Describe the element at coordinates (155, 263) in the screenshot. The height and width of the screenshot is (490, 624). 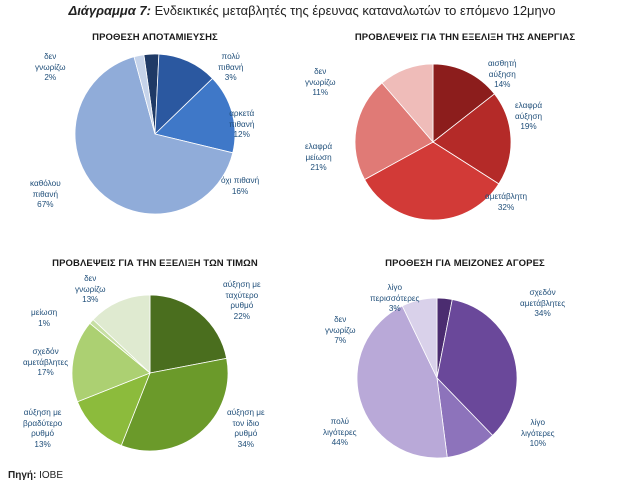
I see `chart-title: ΠΡΟΒΛΕΨΕΙΣ ΓΙΑ ΤΗΝ ΕΞΕΛΙΞΗ ΤΩΝ ΤΙΜΩΝ` at that location.